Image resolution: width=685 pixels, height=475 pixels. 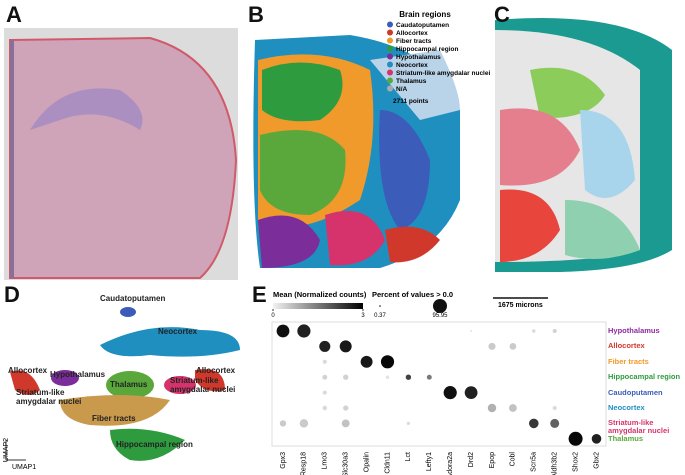 I want to click on atlas-hypothalamus, so click(x=530, y=225).